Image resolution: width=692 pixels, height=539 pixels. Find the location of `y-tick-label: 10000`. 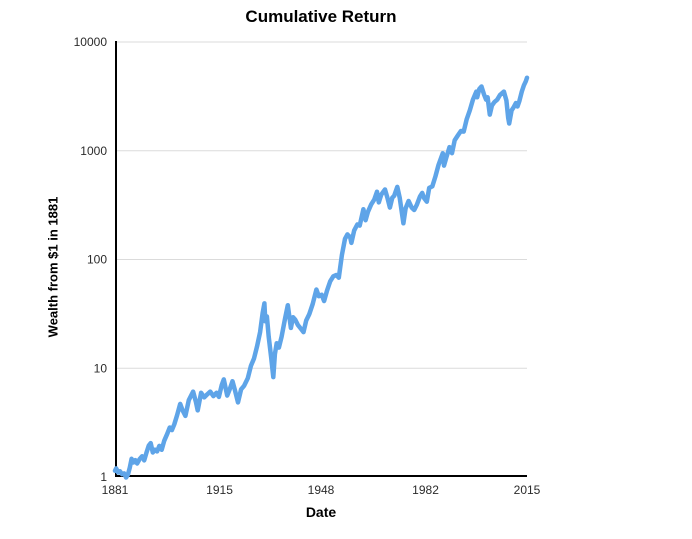

y-tick-label: 10000 is located at coordinates (91, 42).